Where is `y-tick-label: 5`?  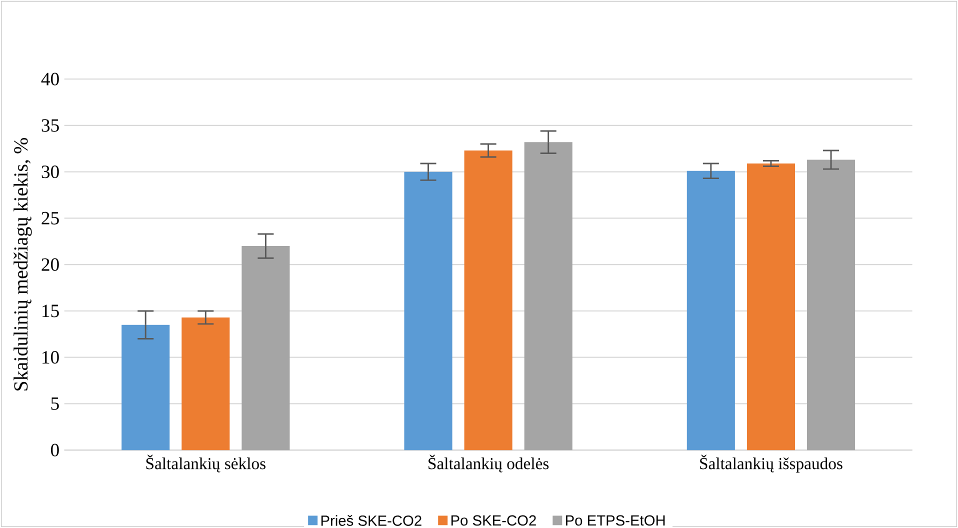 y-tick-label: 5 is located at coordinates (55, 403).